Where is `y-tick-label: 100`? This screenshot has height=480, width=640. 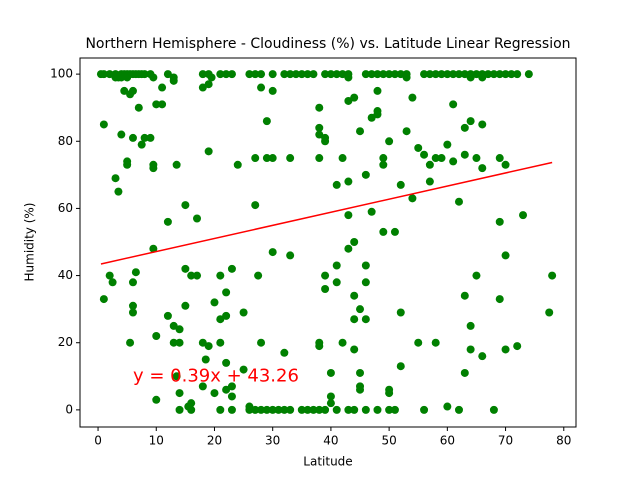 y-tick-label: 100 is located at coordinates (61, 74).